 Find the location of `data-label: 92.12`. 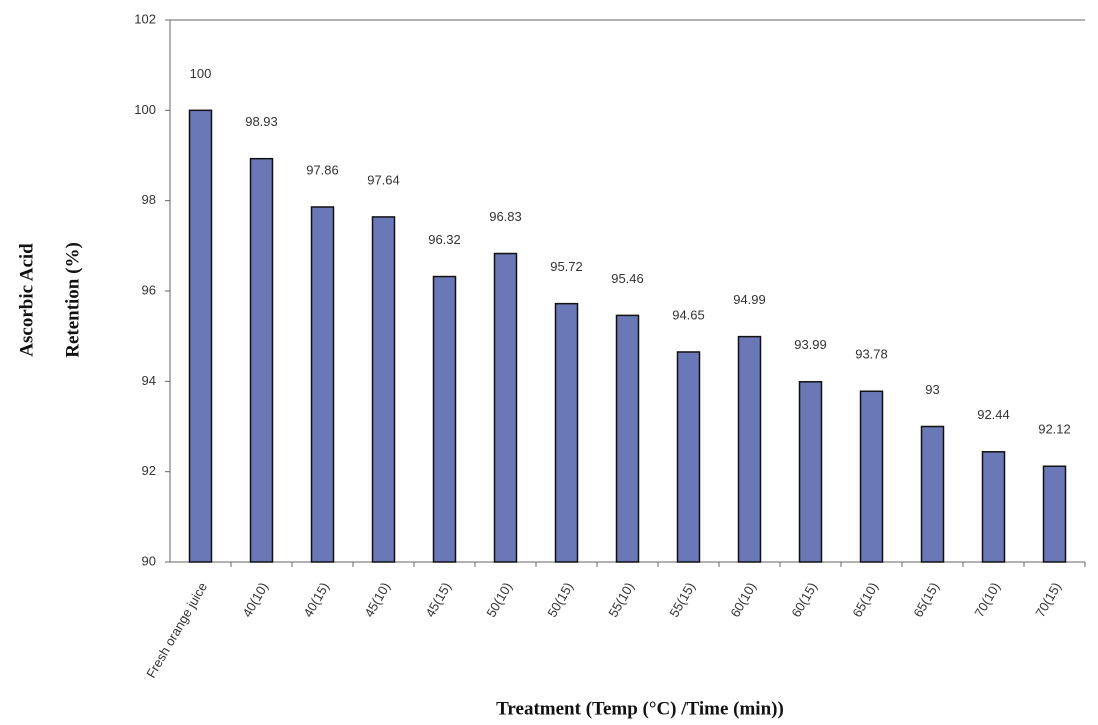

data-label: 92.12 is located at coordinates (1054, 429).